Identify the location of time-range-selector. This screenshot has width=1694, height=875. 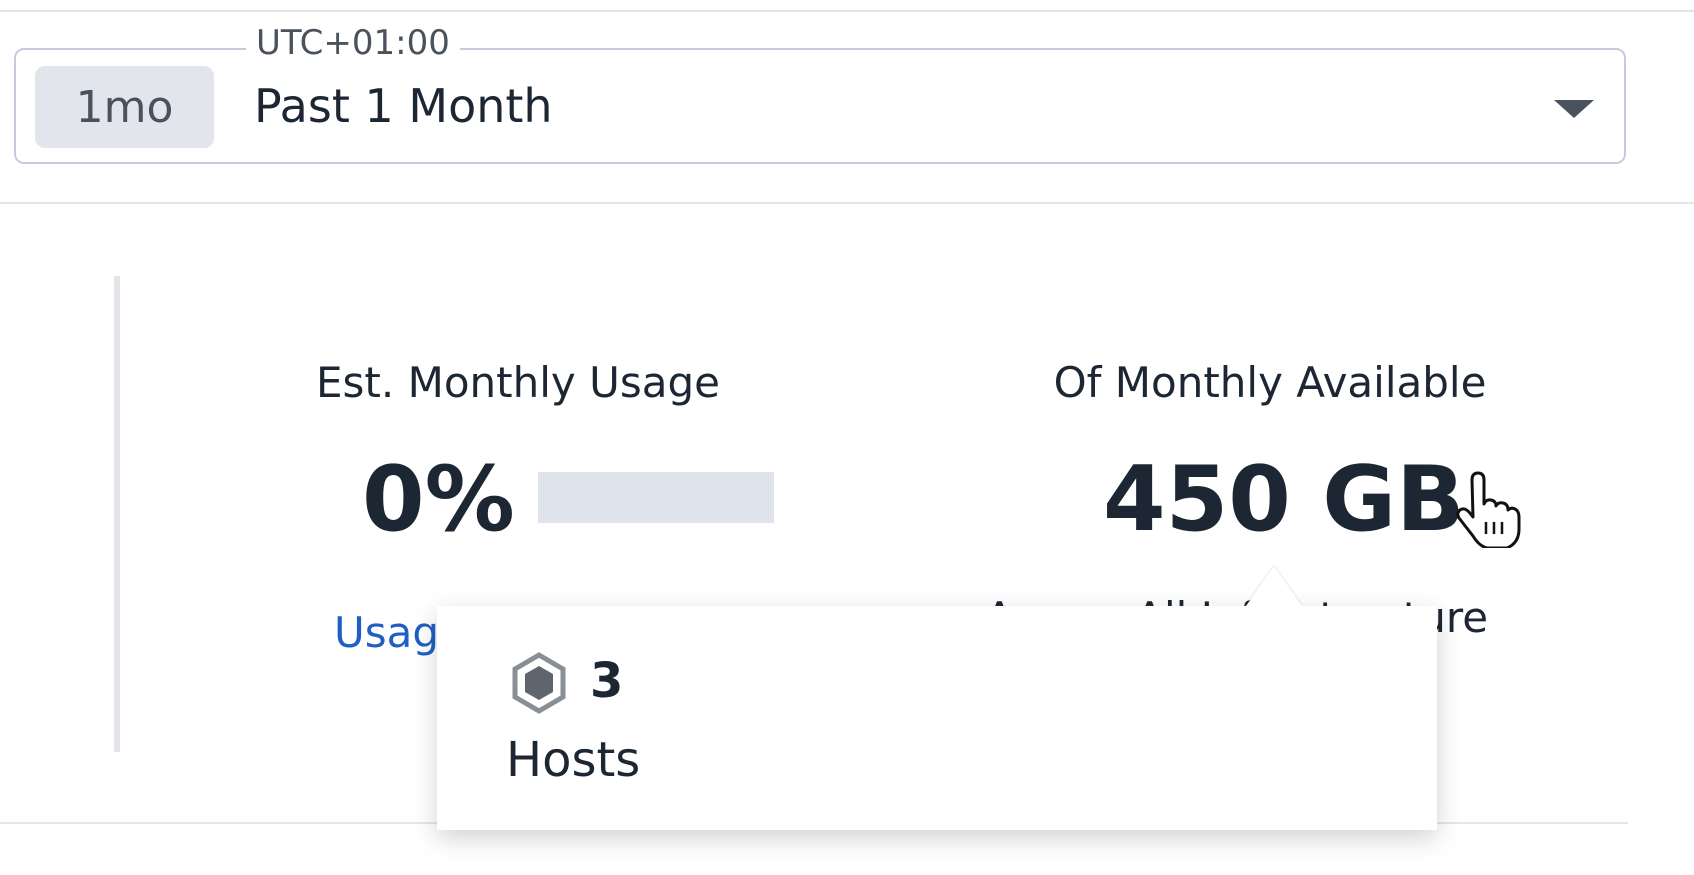
(820, 106).